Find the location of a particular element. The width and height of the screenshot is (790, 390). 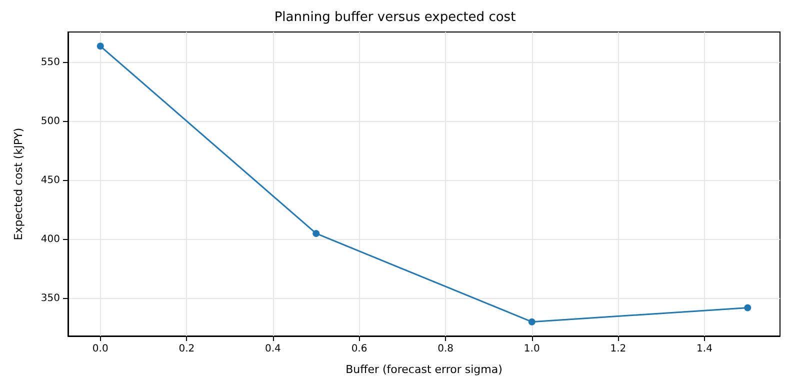

y-axis-title: Expected cost (kJPY) is located at coordinates (18, 184).